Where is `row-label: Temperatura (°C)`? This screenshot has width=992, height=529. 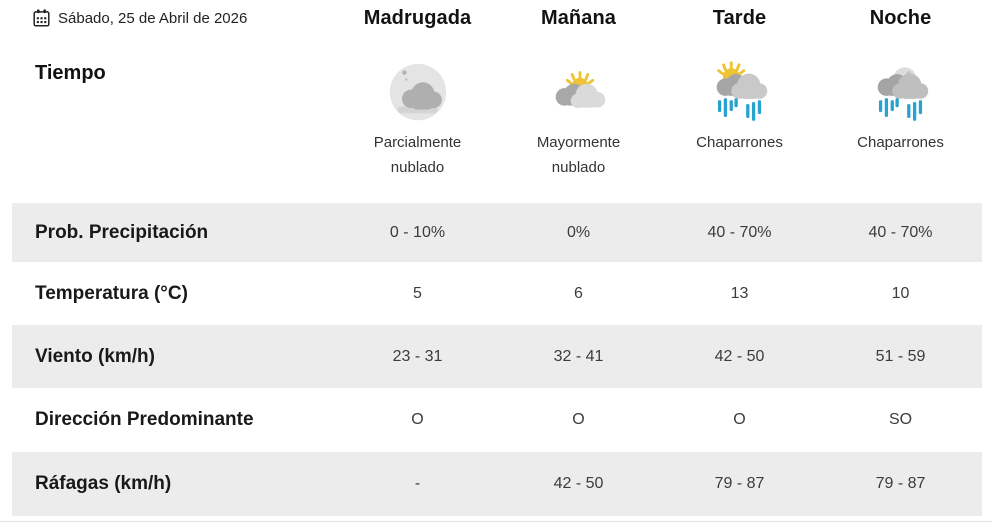 row-label: Temperatura (°C) is located at coordinates (111, 293).